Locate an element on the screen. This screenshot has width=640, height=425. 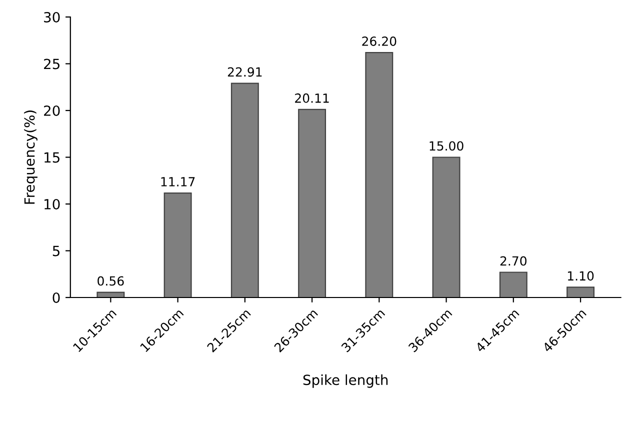
y-tick-label: 30 is located at coordinates (52, 17).